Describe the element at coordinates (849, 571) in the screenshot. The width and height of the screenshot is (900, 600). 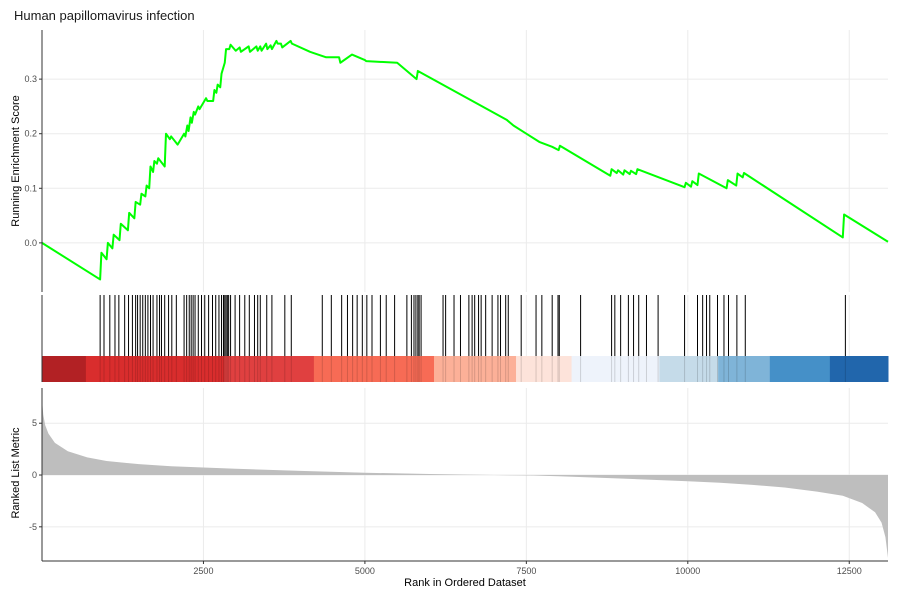
I see `x-tick-label: 12500` at that location.